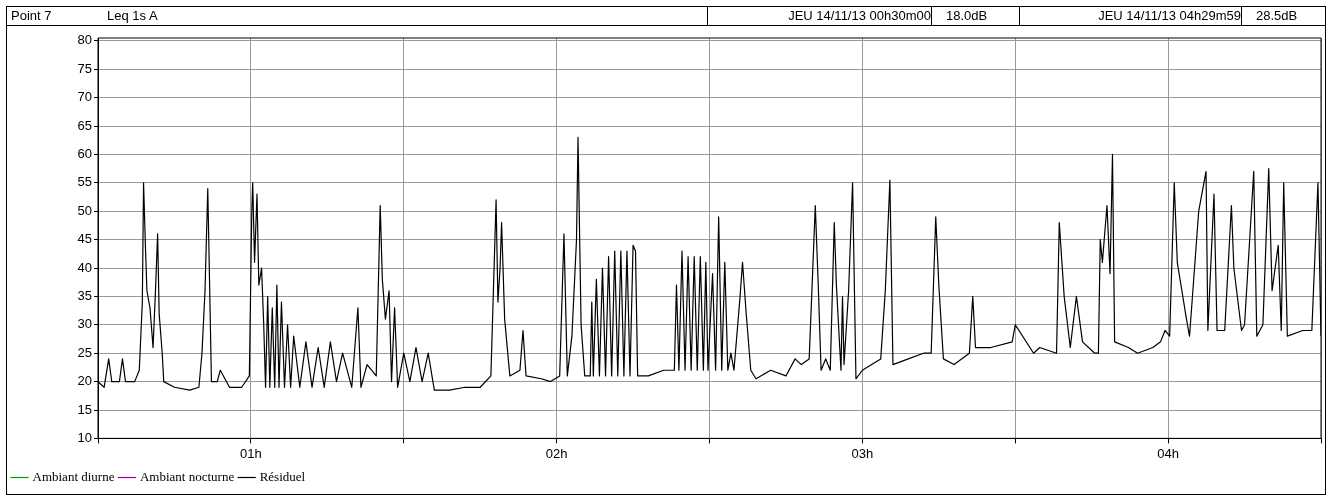 Image resolution: width=1332 pixels, height=500 pixels. Describe the element at coordinates (84, 295) in the screenshot. I see `y-tick-label: 35` at that location.